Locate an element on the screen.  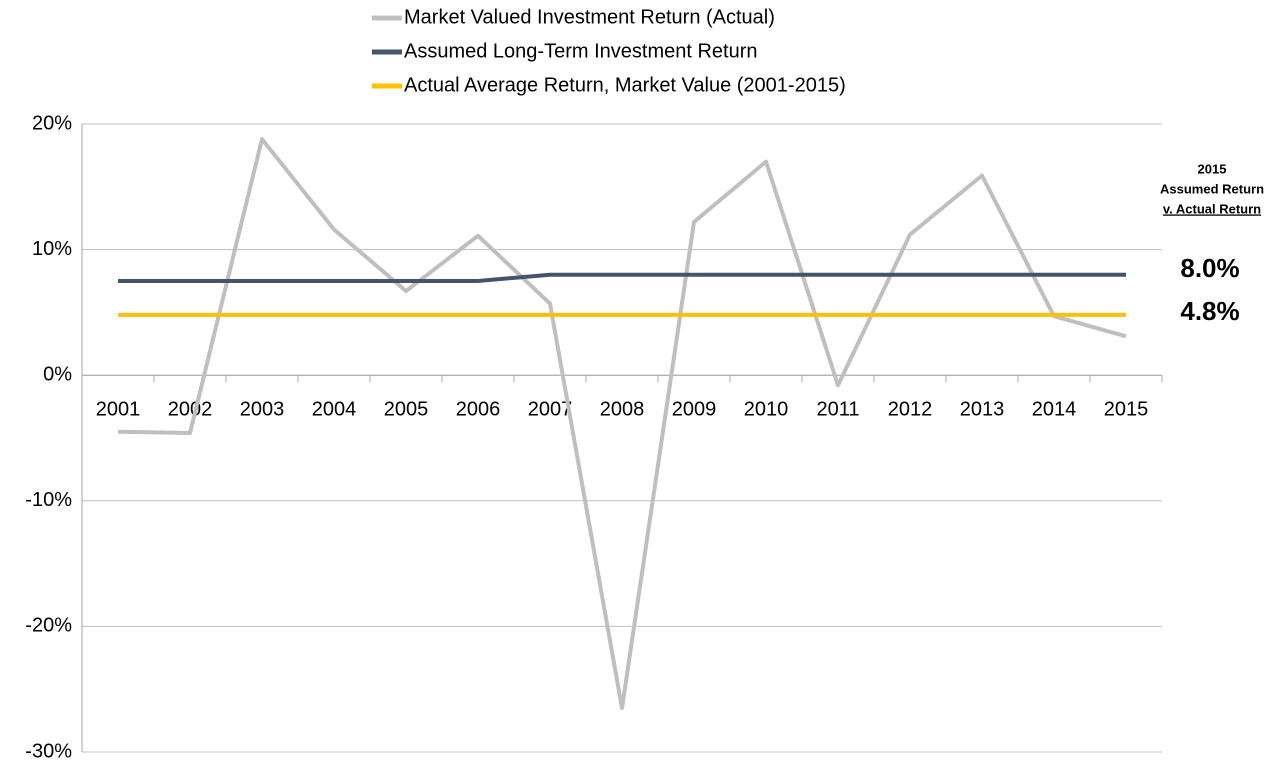
legend-label: Assumed Long-Term Investment Return is located at coordinates (581, 51).